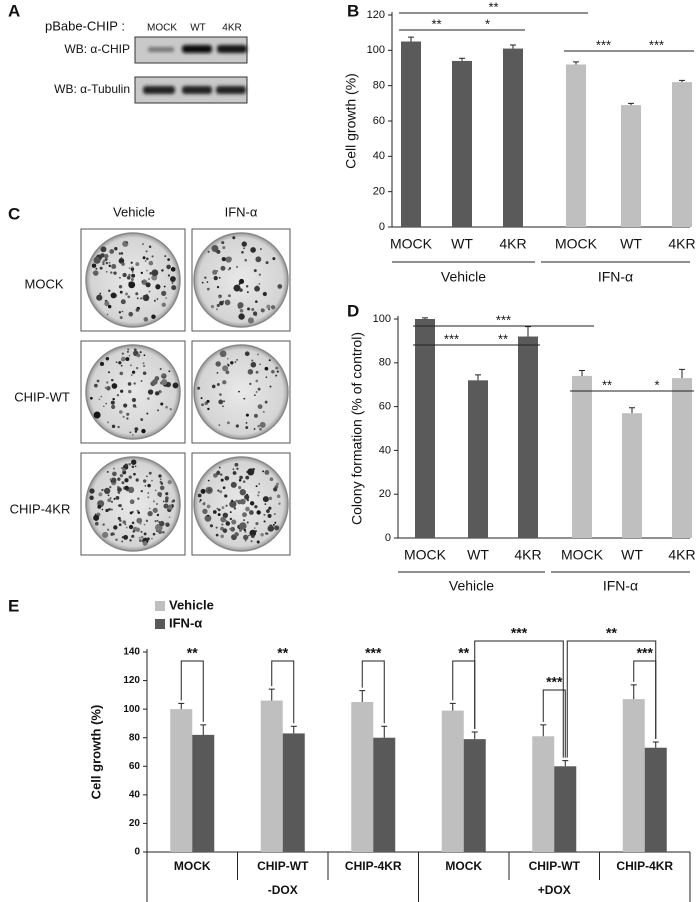 This screenshot has width=700, height=902. I want to click on plate, so click(241, 504).